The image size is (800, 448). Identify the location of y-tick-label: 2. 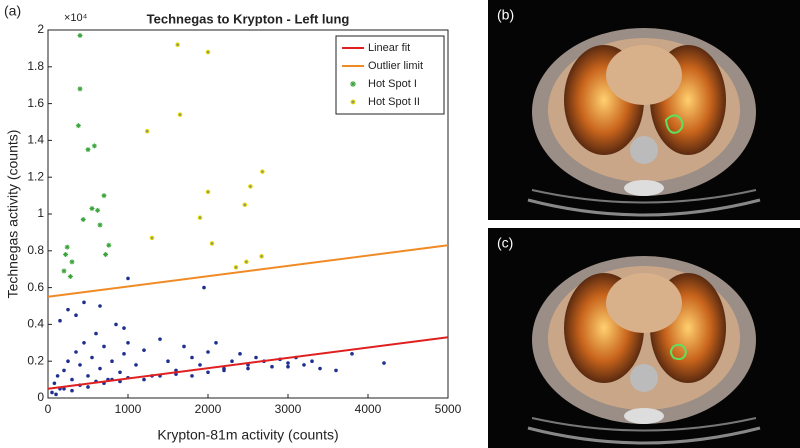
(40, 29).